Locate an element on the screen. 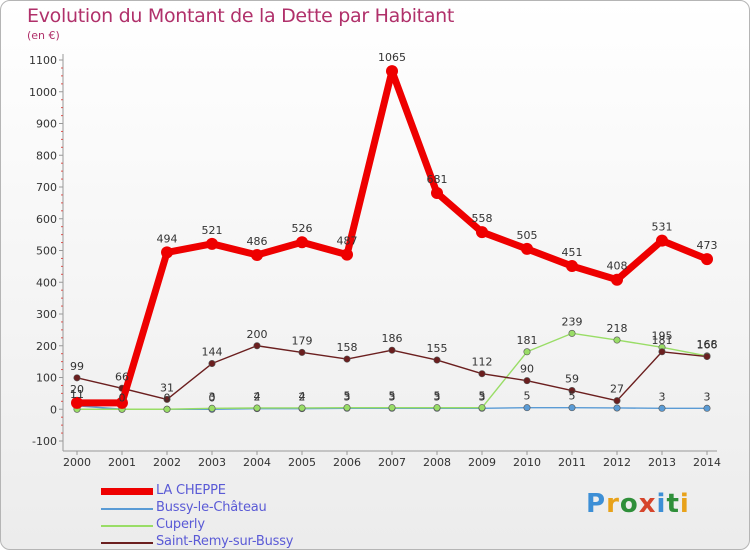 The image size is (750, 550). data-label-3: 181 is located at coordinates (662, 340).